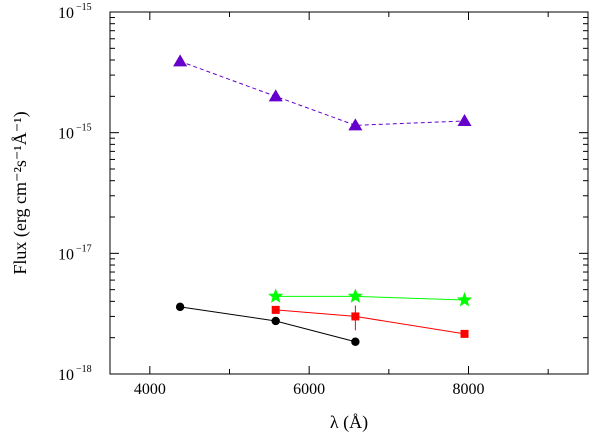 This screenshot has height=433, width=600. I want to click on x-tick-label: 8000, so click(469, 389).